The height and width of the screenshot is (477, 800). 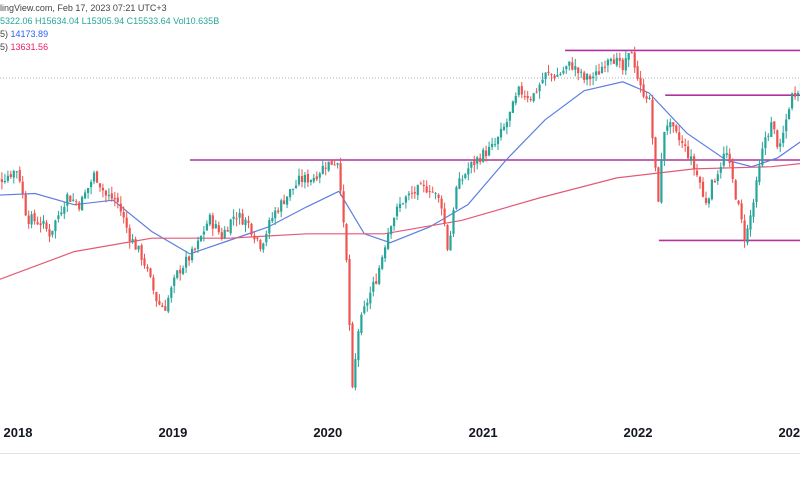 I want to click on legend-row-ma-fast: 5) 14173.89, so click(x=109, y=34).